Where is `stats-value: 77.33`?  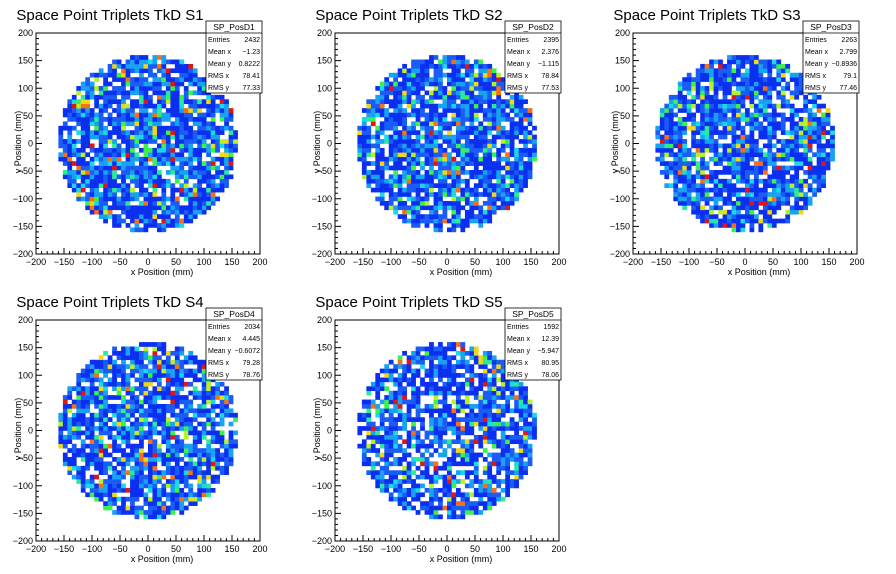 stats-value: 77.33 is located at coordinates (251, 88).